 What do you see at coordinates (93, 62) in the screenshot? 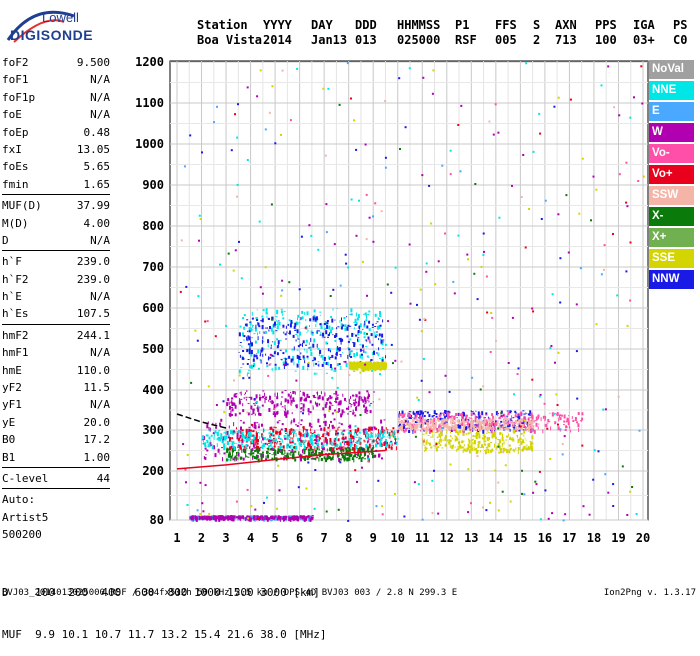
I see `param-value: 9.500` at bounding box center [93, 62].